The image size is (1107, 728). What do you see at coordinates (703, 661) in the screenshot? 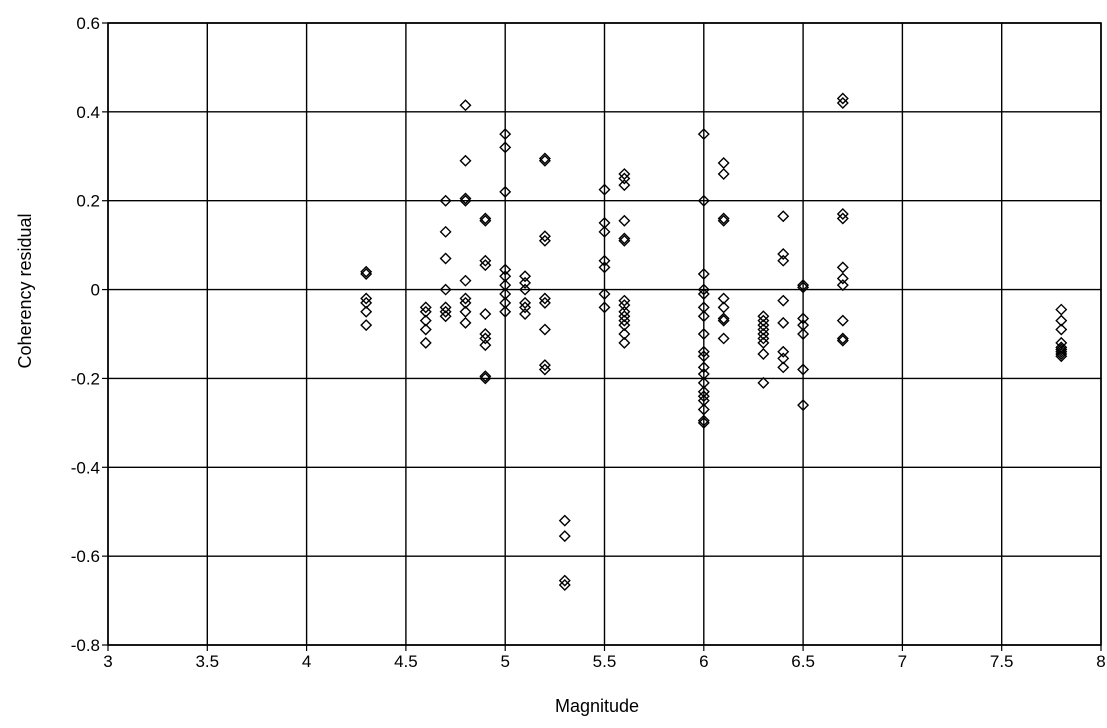
I see `x-tick-label: 6` at bounding box center [703, 661].